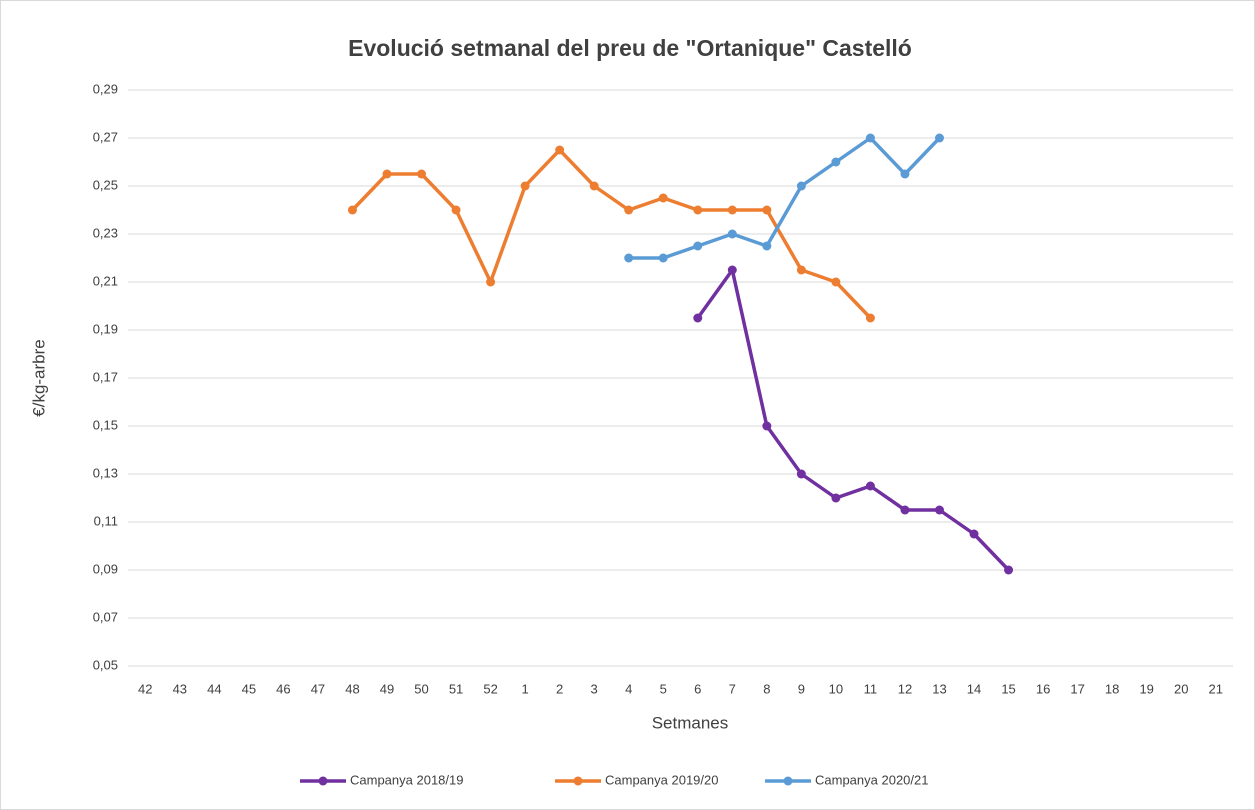 This screenshot has height=810, width=1255. Describe the element at coordinates (105, 280) in the screenshot. I see `y-tick-label: 0,21` at that location.